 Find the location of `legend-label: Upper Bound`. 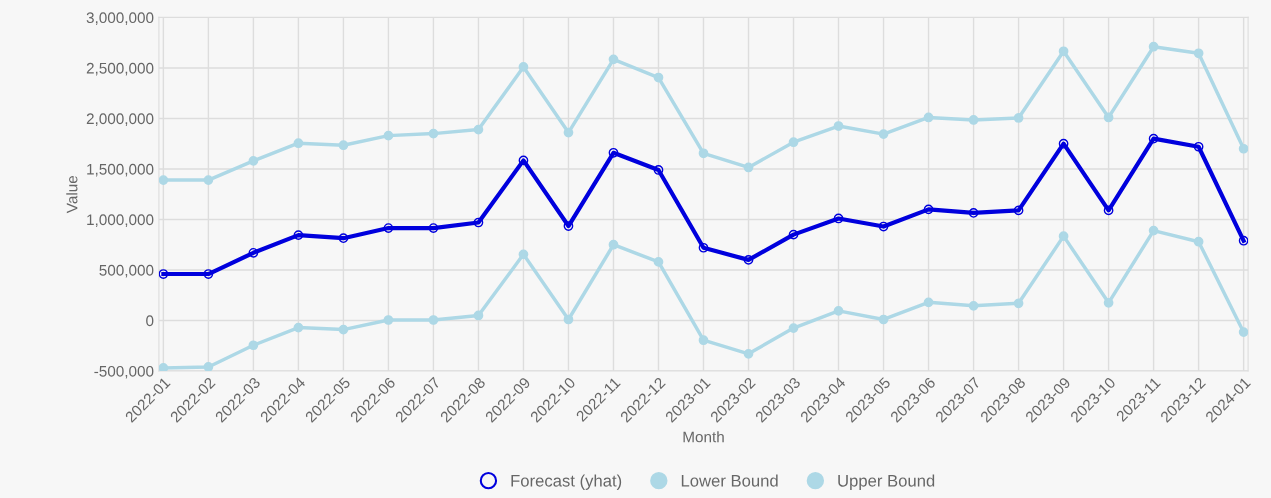

legend-label: Upper Bound is located at coordinates (886, 482).